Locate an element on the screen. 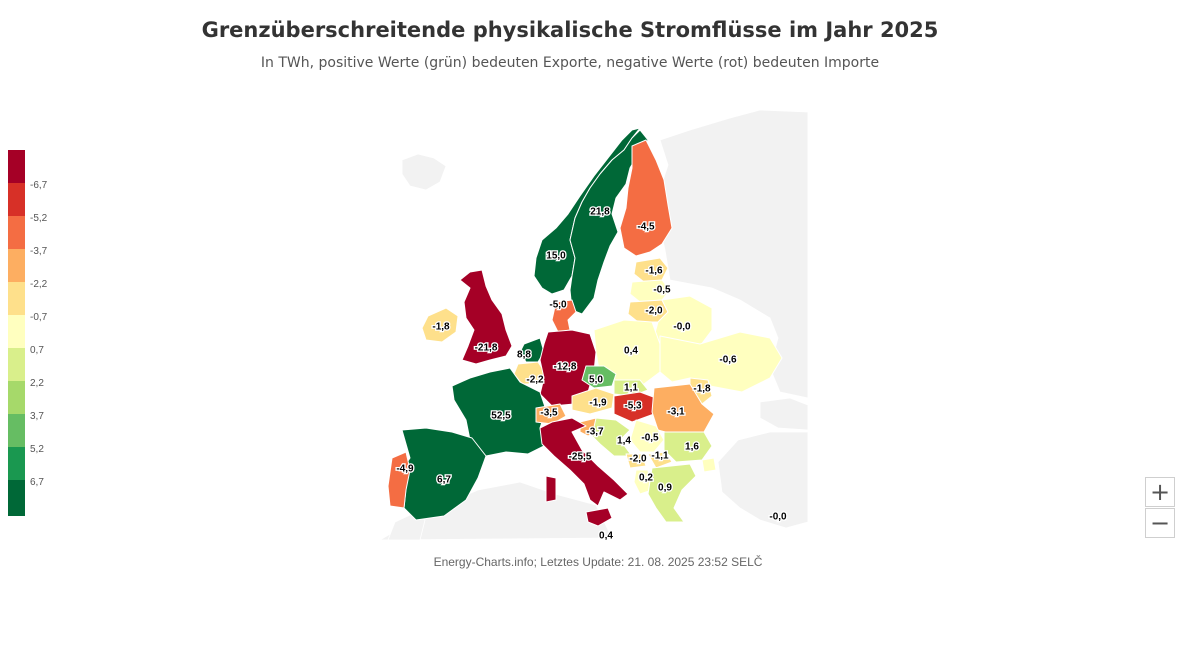  value-label-moldova: -1,8 is located at coordinates (702, 389).